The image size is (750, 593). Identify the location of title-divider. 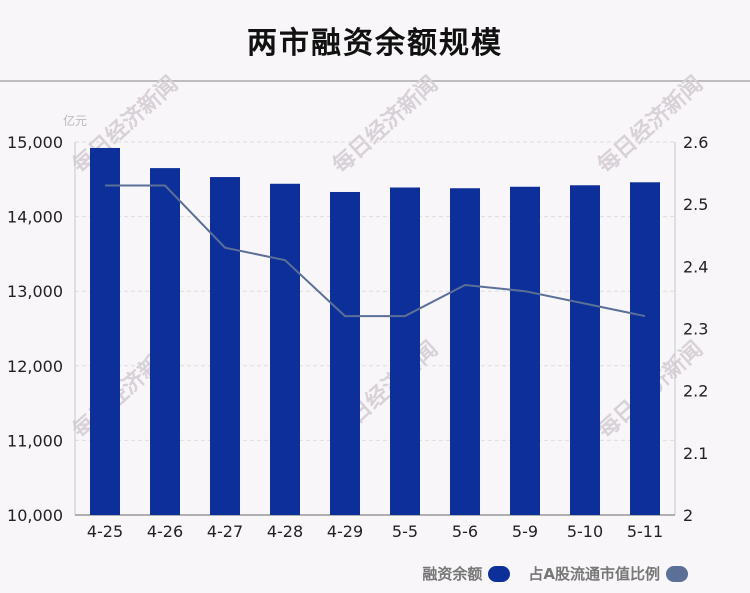
(375, 81).